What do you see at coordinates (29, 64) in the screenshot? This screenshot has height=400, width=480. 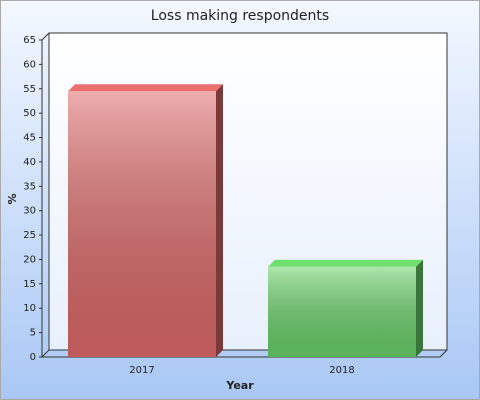 I see `y-tick-label: 60` at bounding box center [29, 64].